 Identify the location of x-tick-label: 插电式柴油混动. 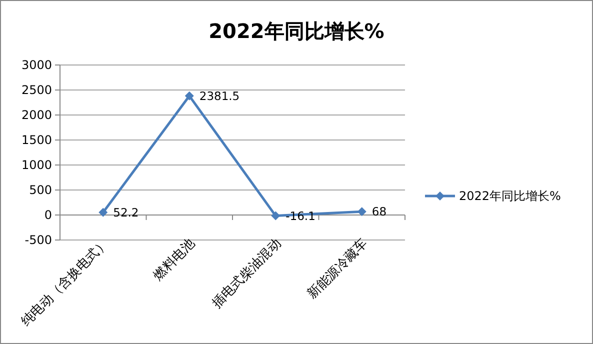
(247, 274).